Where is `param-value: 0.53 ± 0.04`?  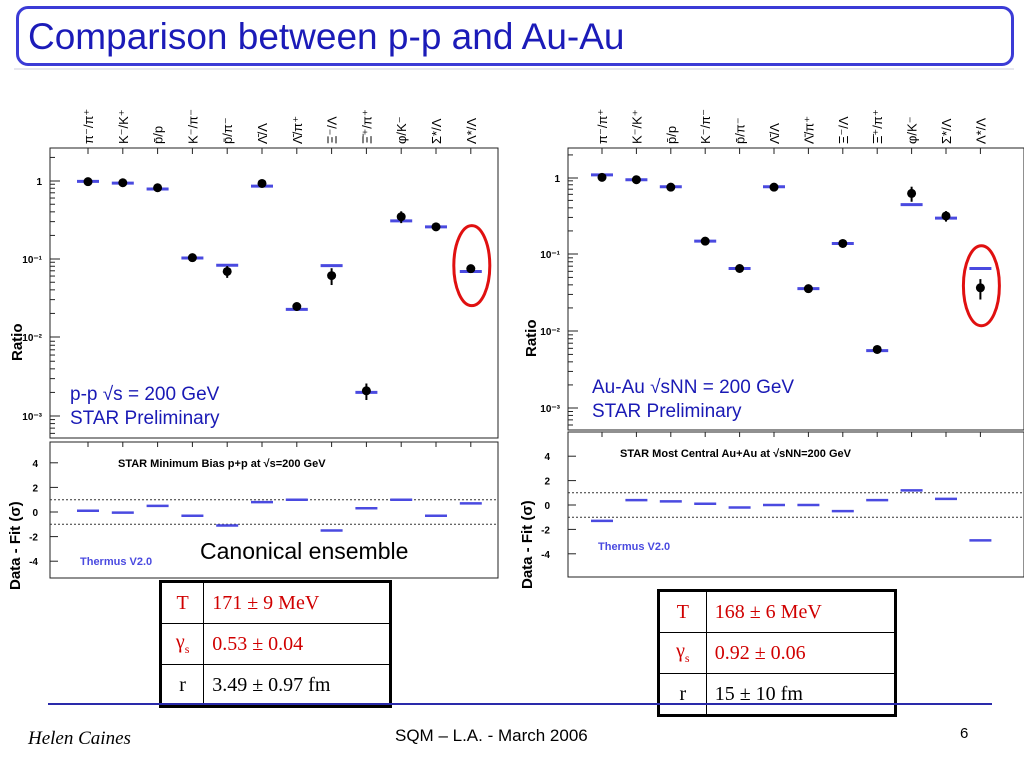
param-value: 0.53 ± 0.04 is located at coordinates (297, 644).